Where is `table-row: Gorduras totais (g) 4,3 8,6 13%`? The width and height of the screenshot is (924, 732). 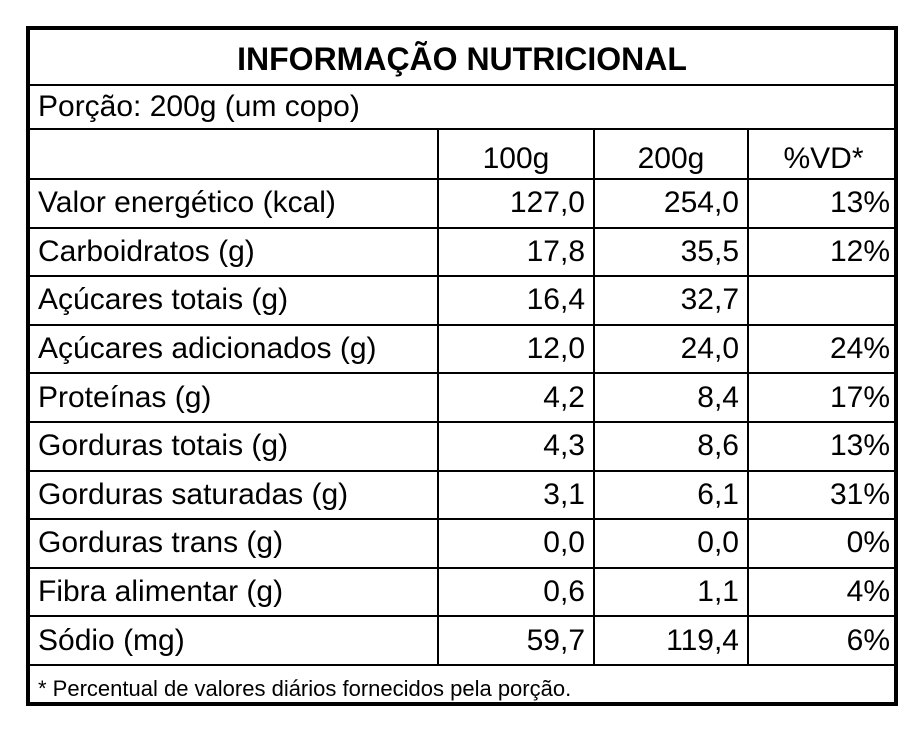
table-row: Gorduras totais (g) 4,3 8,6 13% is located at coordinates (464, 446).